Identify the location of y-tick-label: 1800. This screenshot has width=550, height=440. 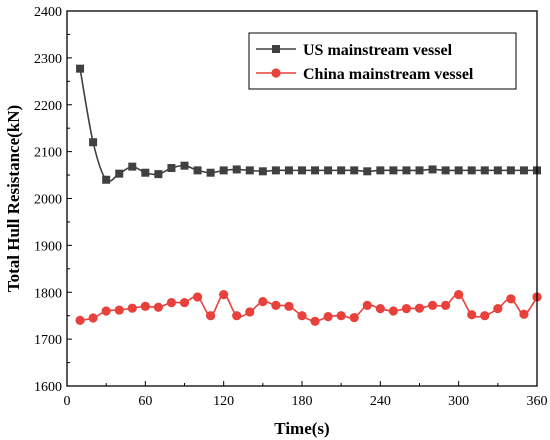
(48, 293).